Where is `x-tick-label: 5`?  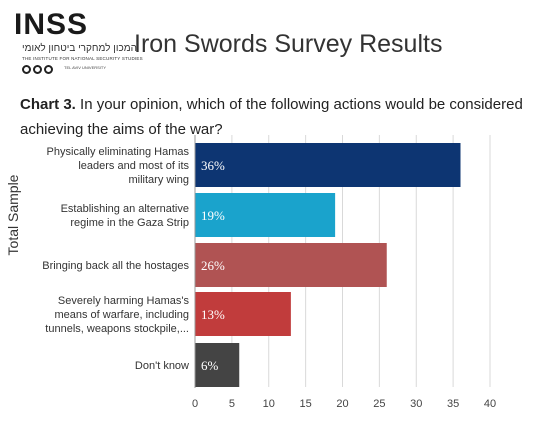 x-tick-label: 5 is located at coordinates (232, 404).